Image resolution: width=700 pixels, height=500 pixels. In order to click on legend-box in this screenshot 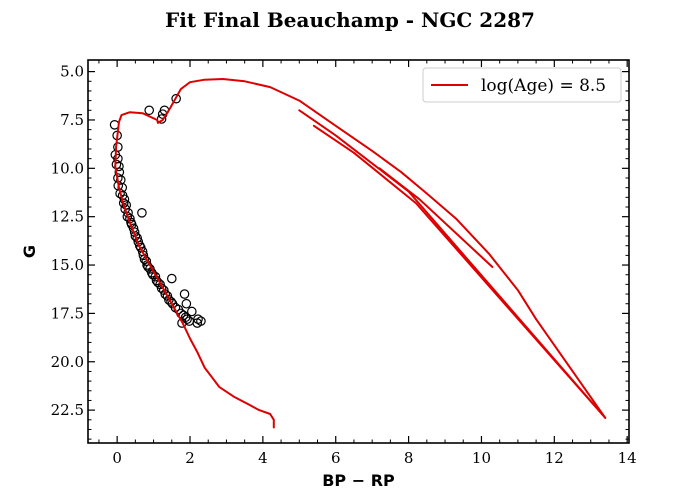, I will do `click(522, 85)`.